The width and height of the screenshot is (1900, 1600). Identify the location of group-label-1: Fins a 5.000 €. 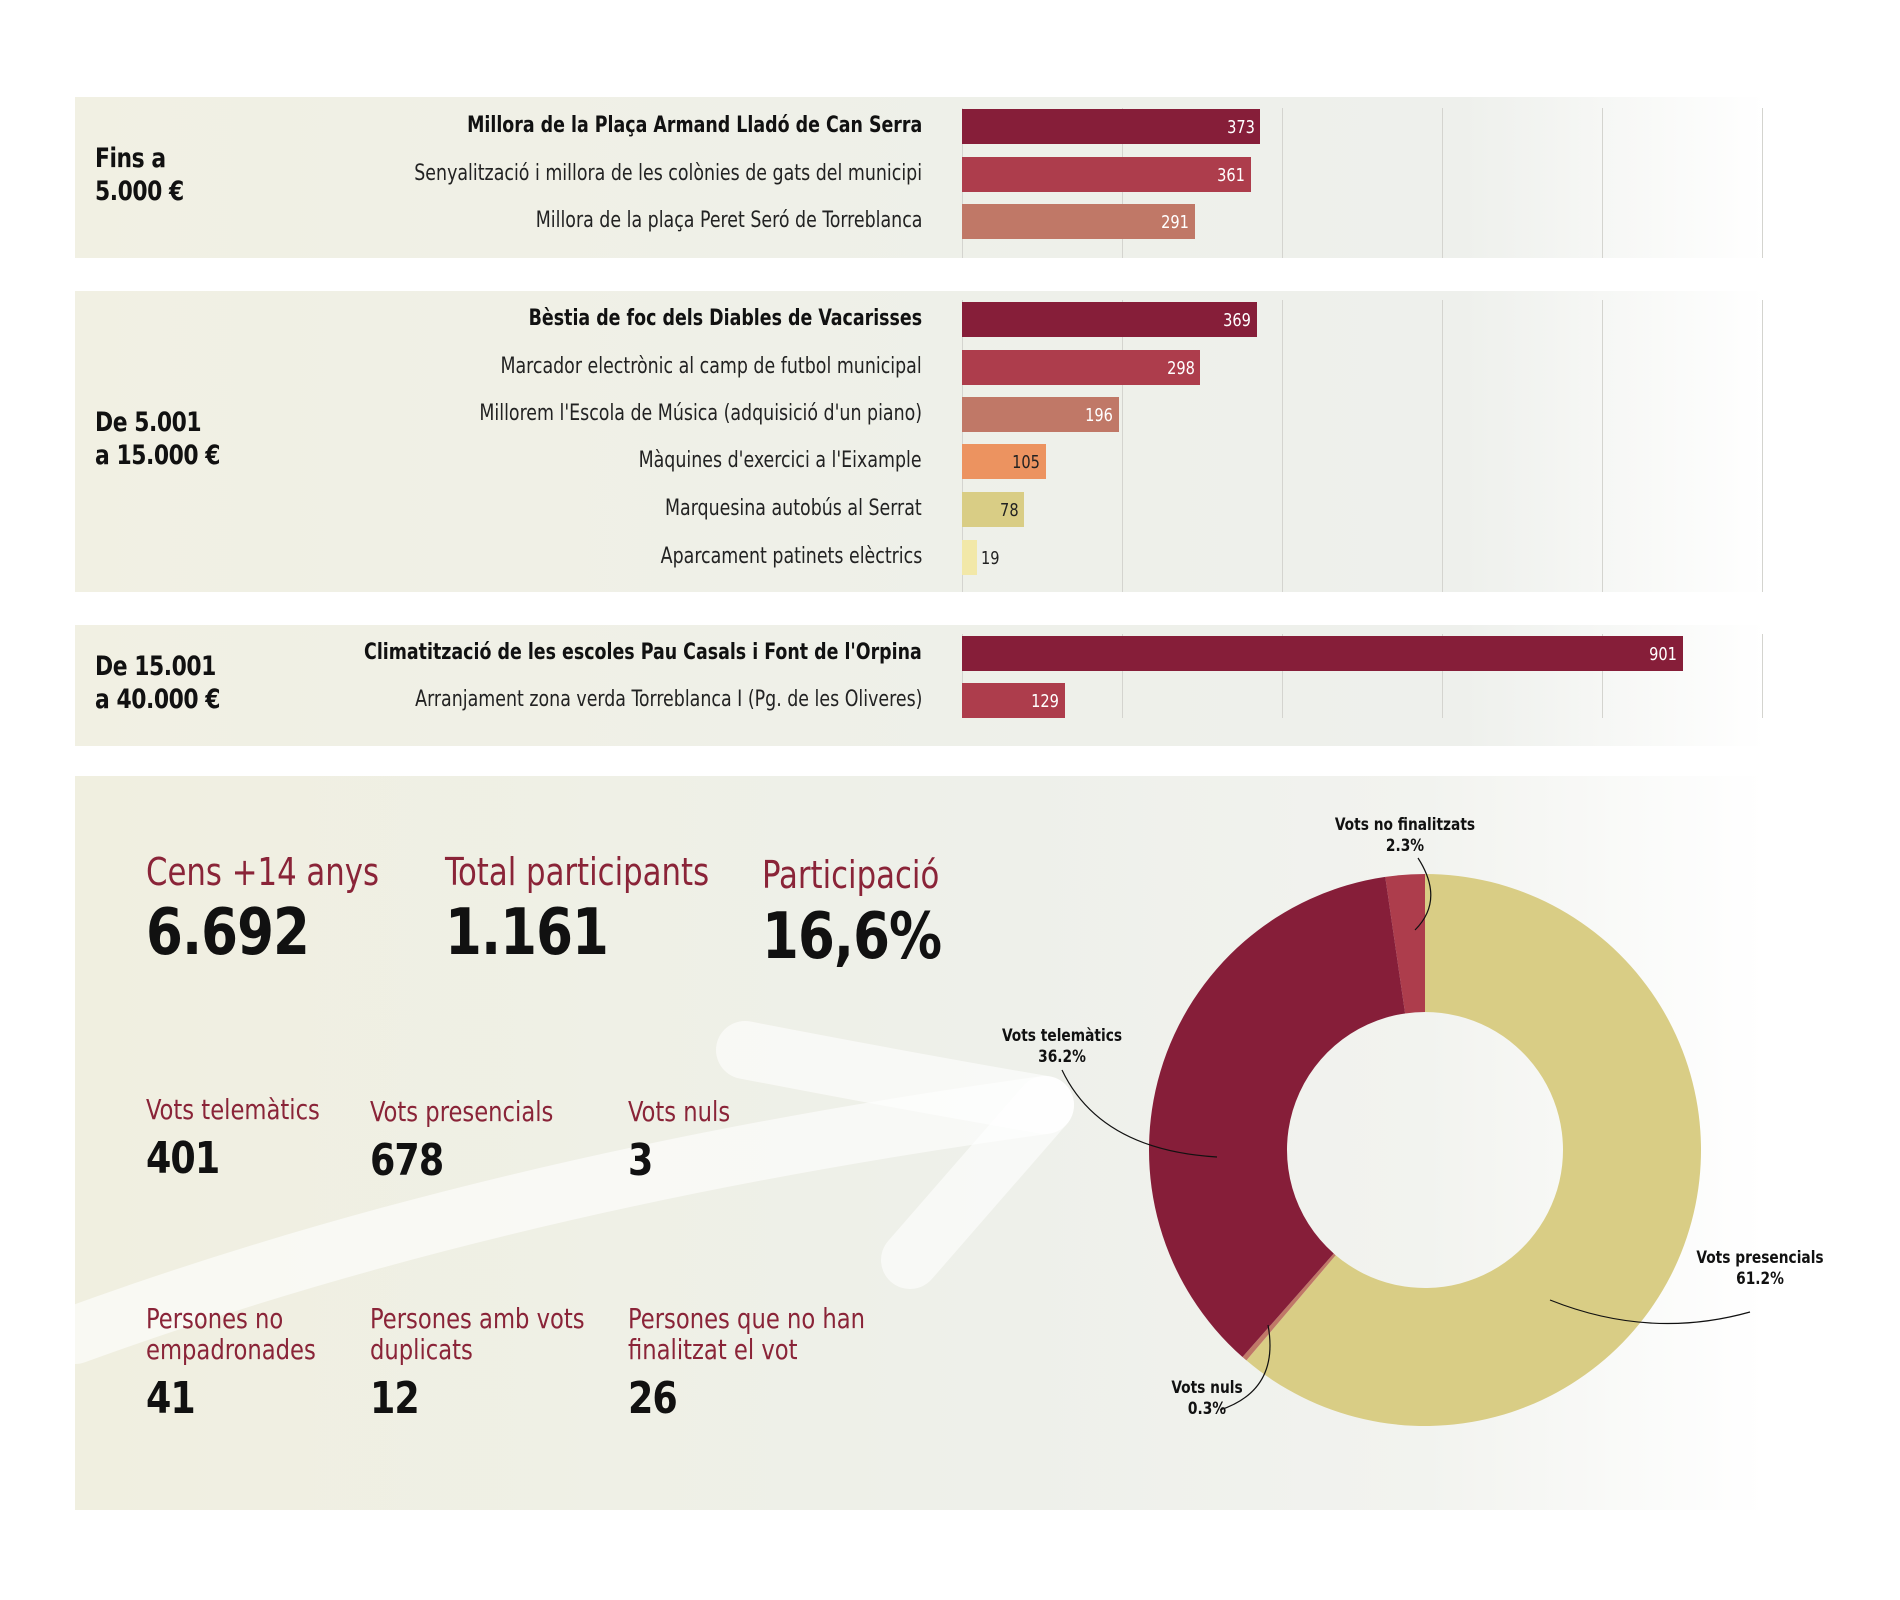
(139, 175).